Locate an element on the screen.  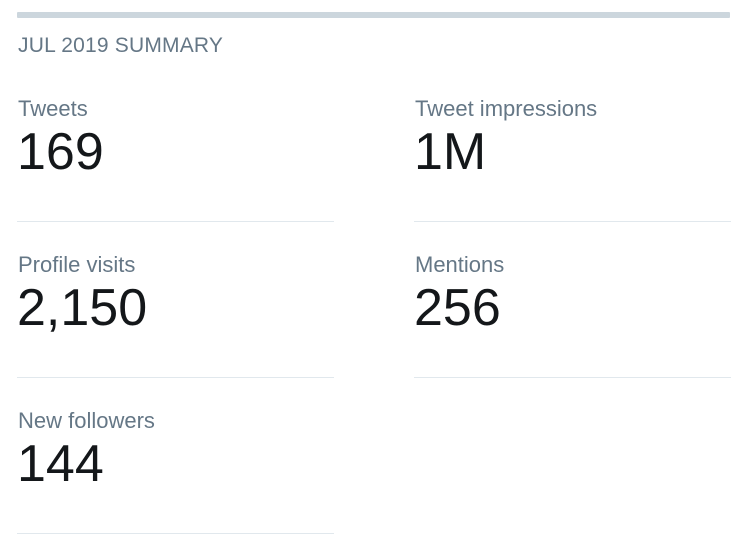
metric-label: New followers is located at coordinates (86, 420).